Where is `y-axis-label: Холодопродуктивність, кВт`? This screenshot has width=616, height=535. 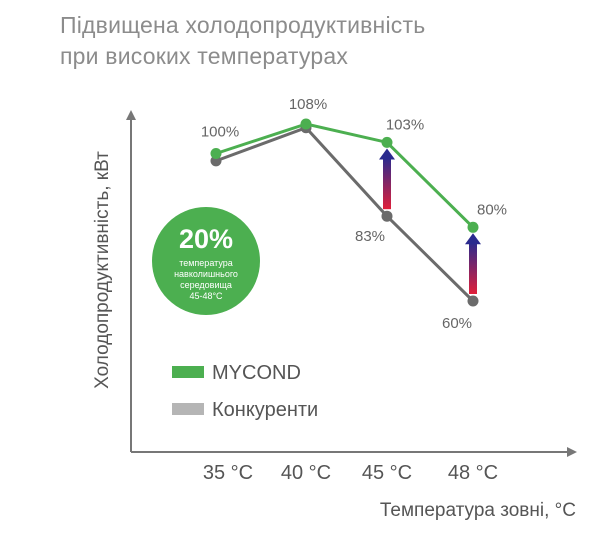 y-axis-label: Холодопродуктивність, кВт is located at coordinates (102, 270).